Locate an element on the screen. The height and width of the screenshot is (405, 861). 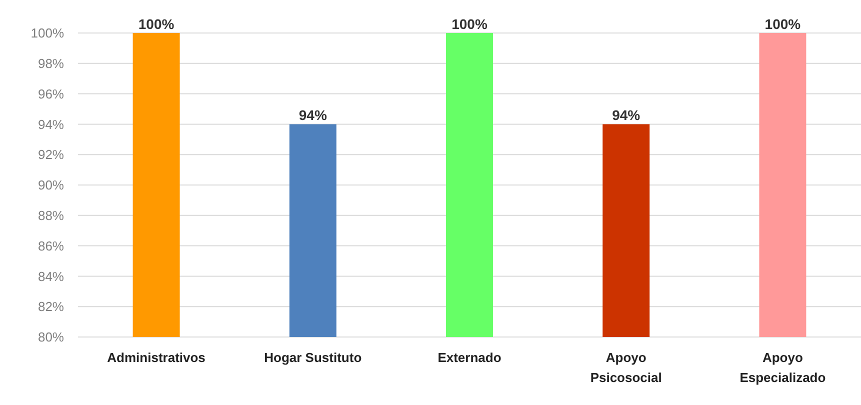
x-tick-label: Hogar Sustituto is located at coordinates (313, 357).